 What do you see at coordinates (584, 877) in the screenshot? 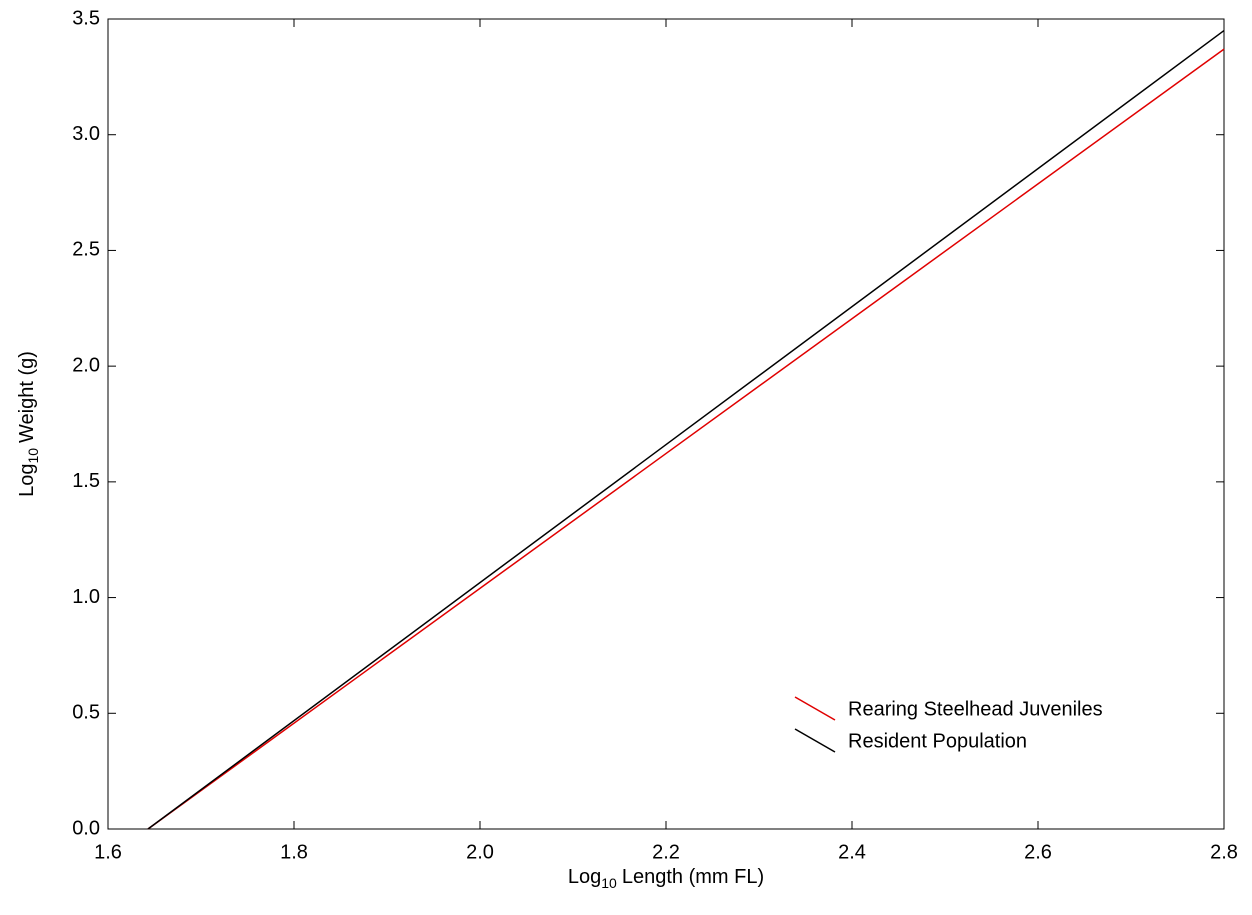
I see `x-label-prefix: Log` at bounding box center [584, 877].